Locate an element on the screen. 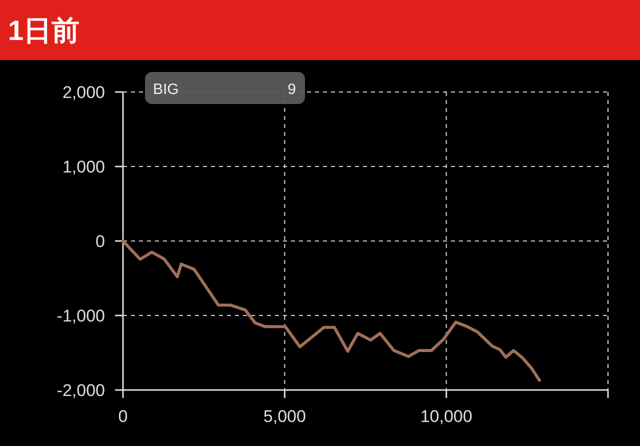 The image size is (640, 446). y-tick-label: -2,000 is located at coordinates (80, 390).